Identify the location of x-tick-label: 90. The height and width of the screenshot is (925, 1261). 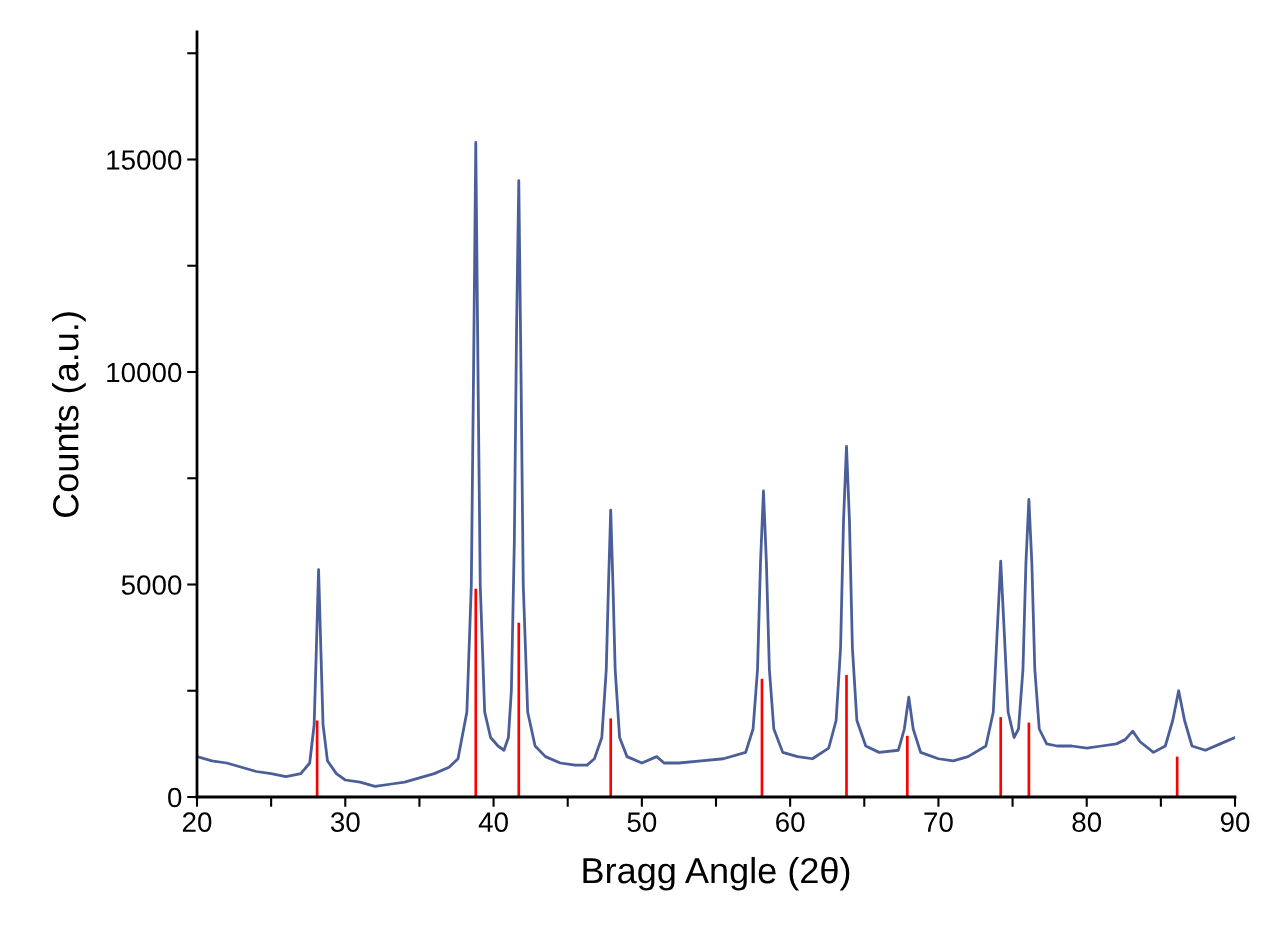
(1235, 822).